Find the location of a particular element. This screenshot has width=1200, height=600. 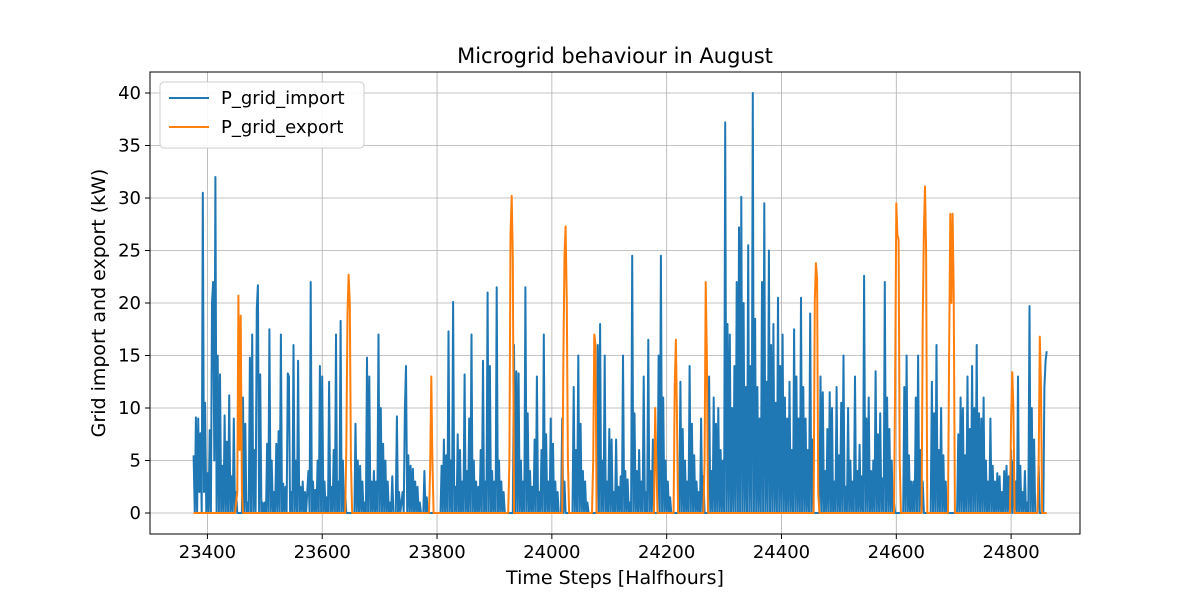

chart-title: Microgrid behaviour in August is located at coordinates (615, 56).